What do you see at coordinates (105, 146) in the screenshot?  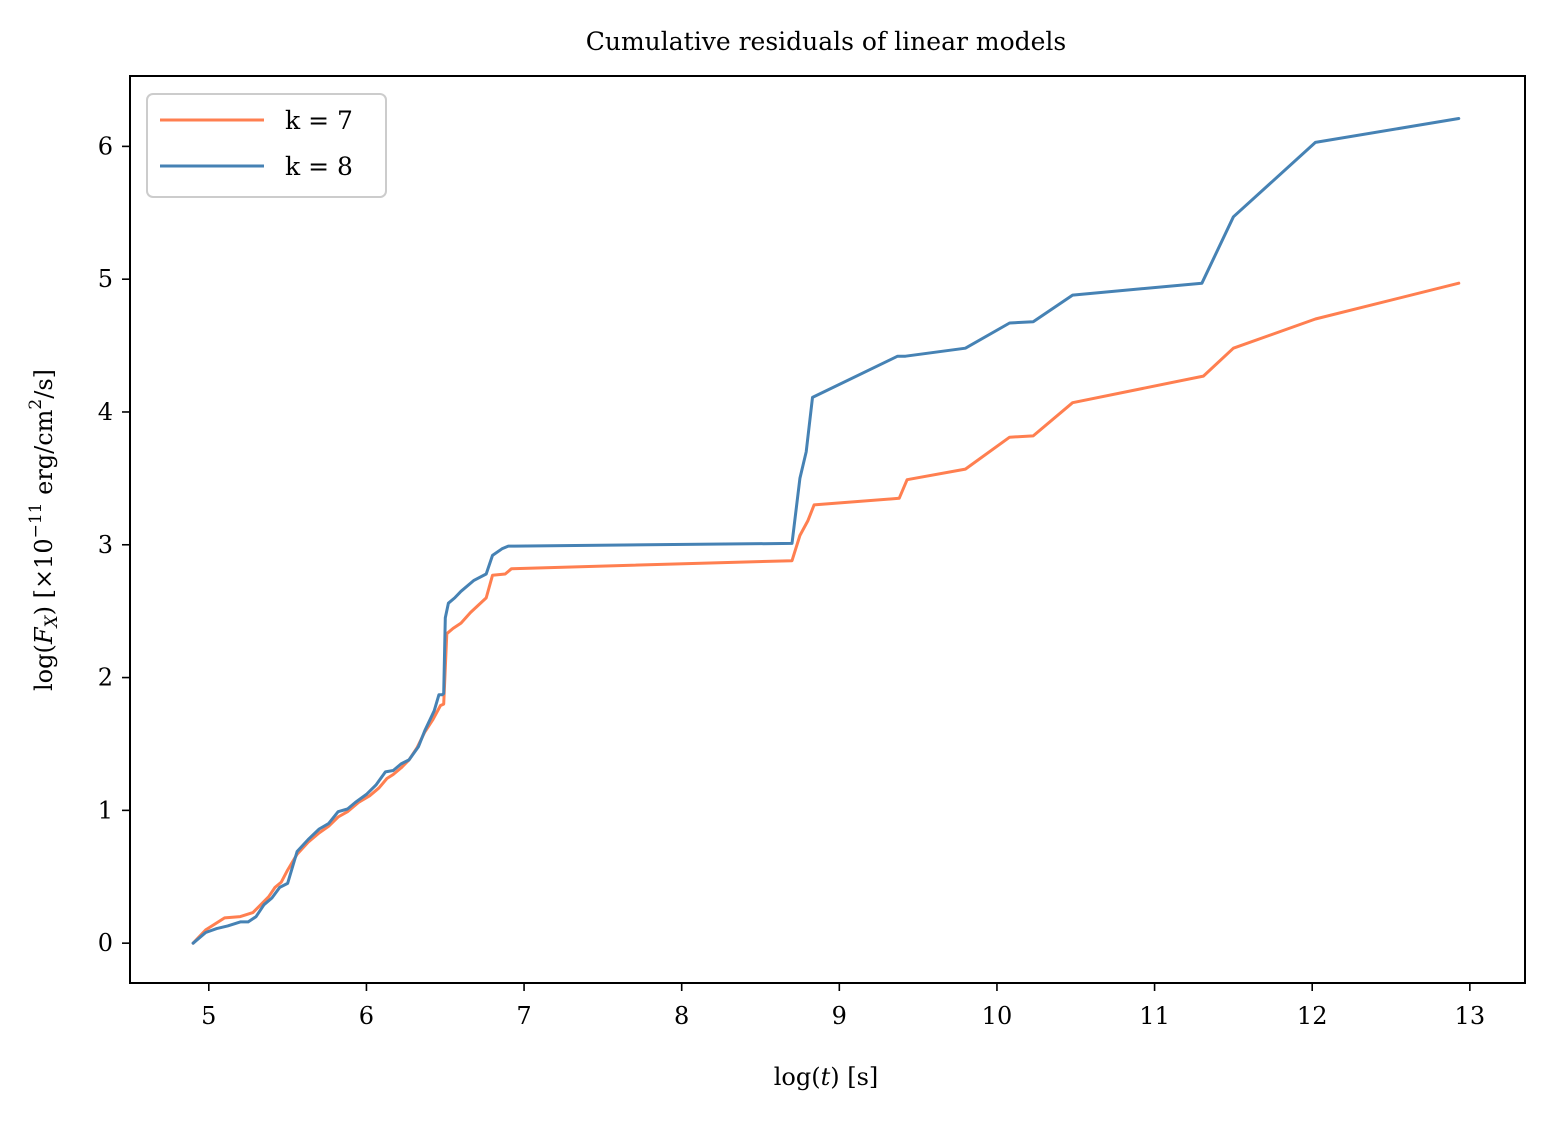 I see `y-tick-label: 6` at bounding box center [105, 146].